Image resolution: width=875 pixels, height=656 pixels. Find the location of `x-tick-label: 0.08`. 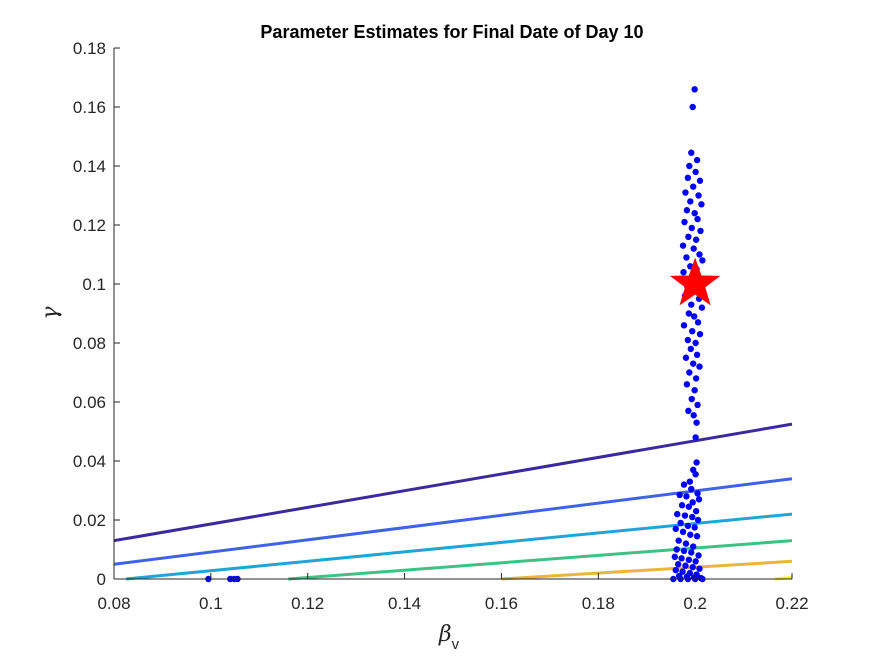

x-tick-label: 0.08 is located at coordinates (113, 603).